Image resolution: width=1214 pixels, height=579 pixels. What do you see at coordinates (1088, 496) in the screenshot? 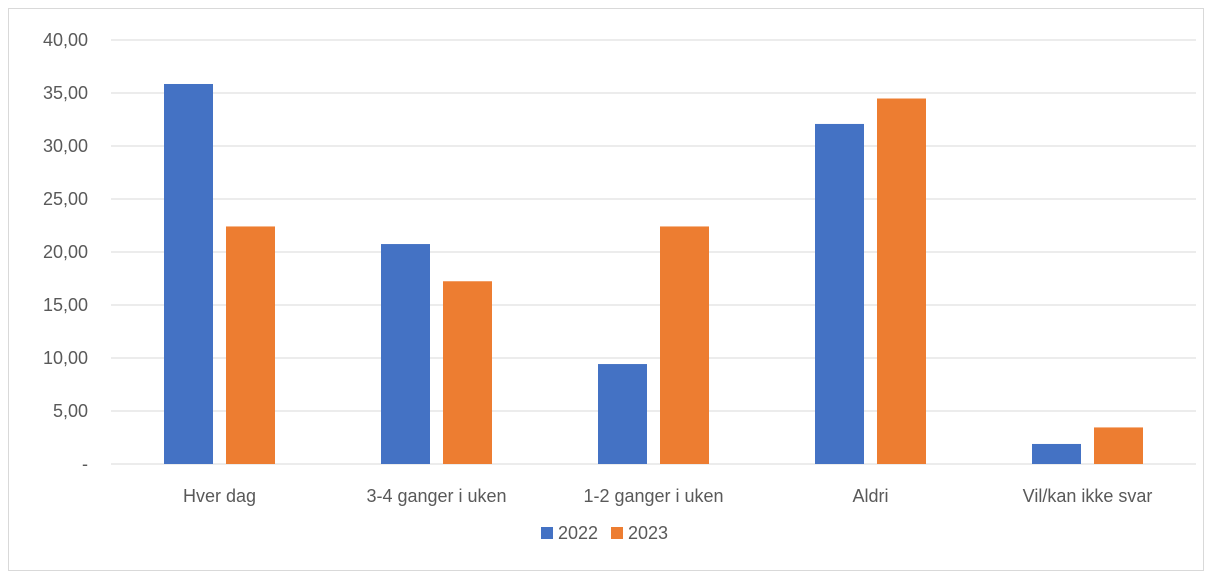
I see `x-category-label: Vil/kan ikke svar` at bounding box center [1088, 496].